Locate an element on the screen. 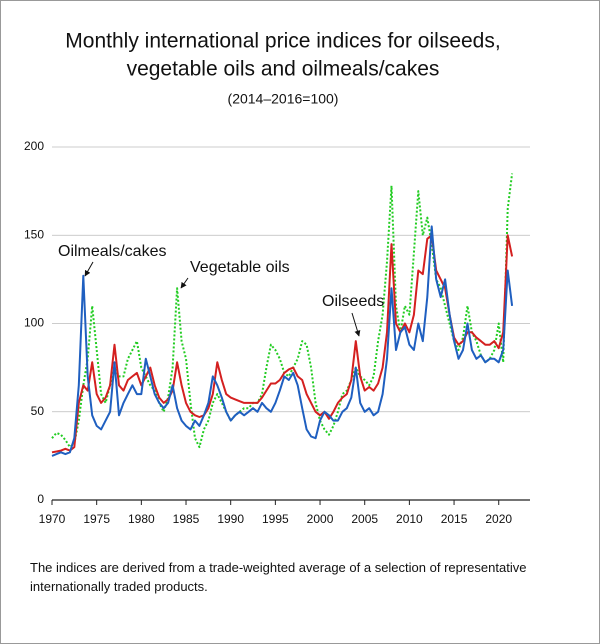 The height and width of the screenshot is (644, 600). y-tick-label: 100 is located at coordinates (34, 323).